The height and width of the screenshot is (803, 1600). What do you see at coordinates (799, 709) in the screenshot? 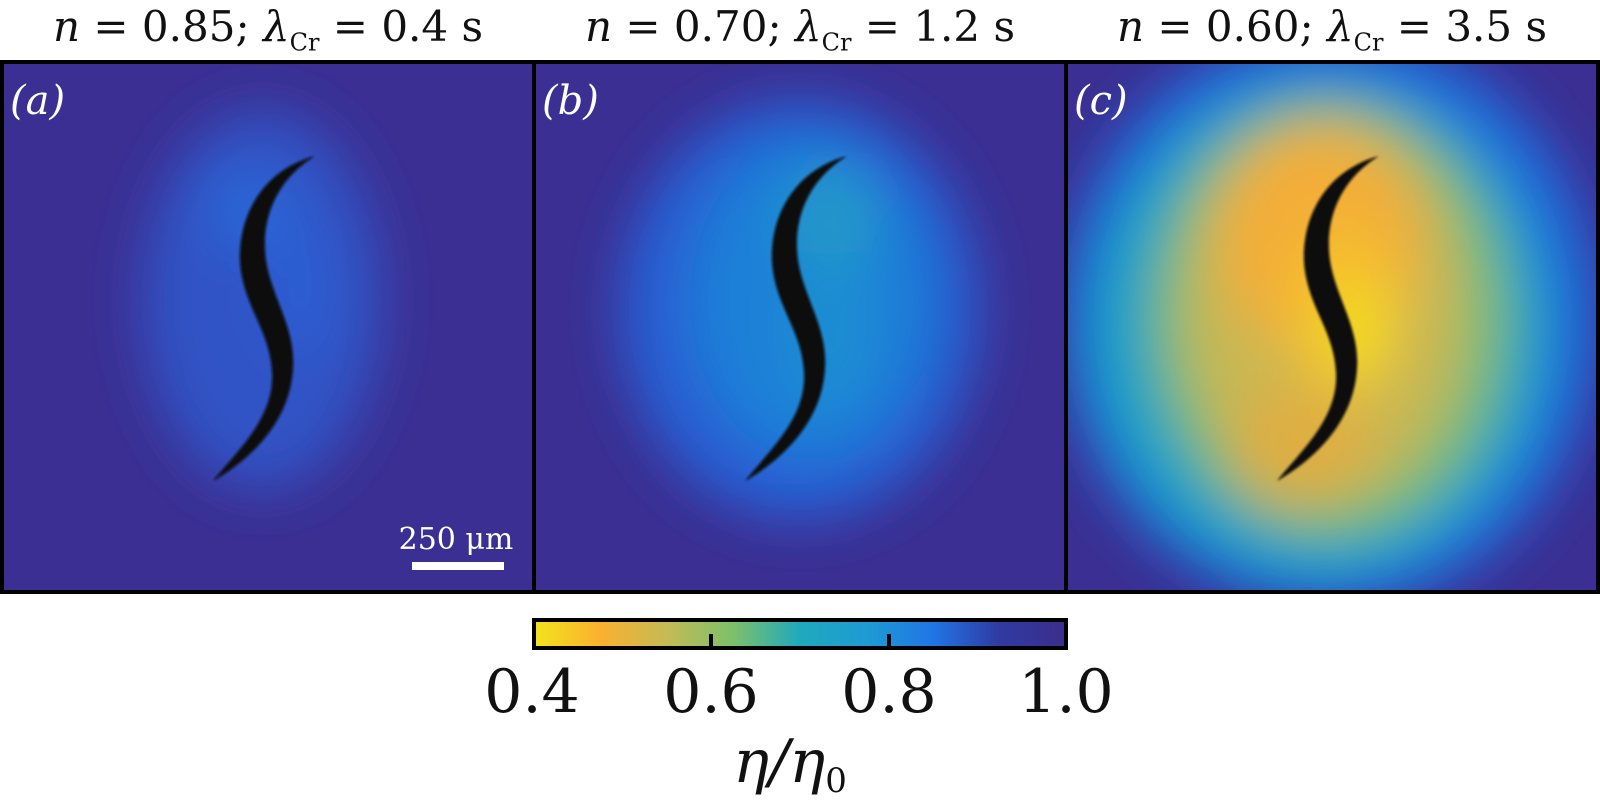
I see `colorbar: 0.4 0.6 0.8 1.0 η/η0` at bounding box center [799, 709].